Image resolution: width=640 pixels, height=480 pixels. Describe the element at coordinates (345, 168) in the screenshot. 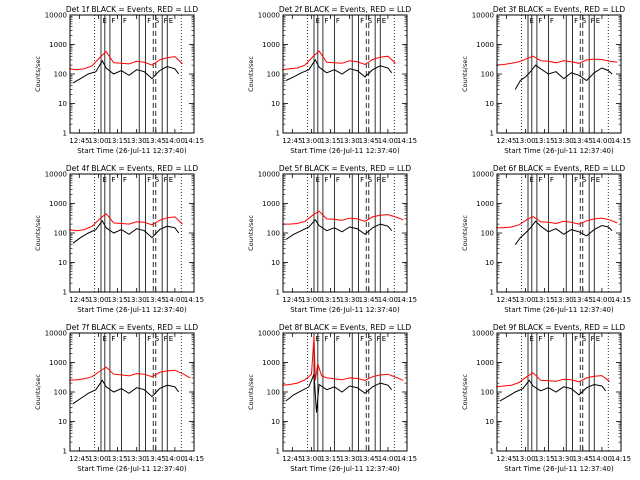

I see `panel-title: Det 5f BLACK = Events, RED = LLD` at that location.